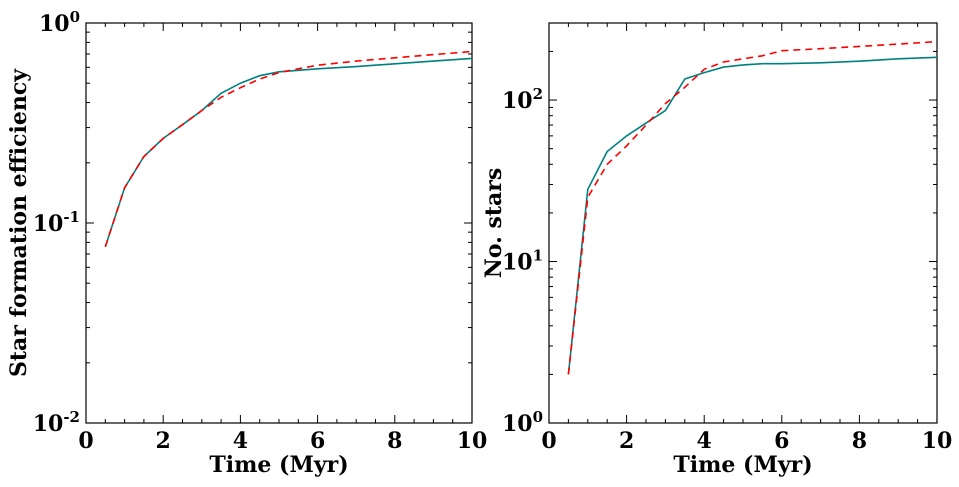  Describe the element at coordinates (522, 99) in the screenshot. I see `y-tick-label: 10²` at that location.